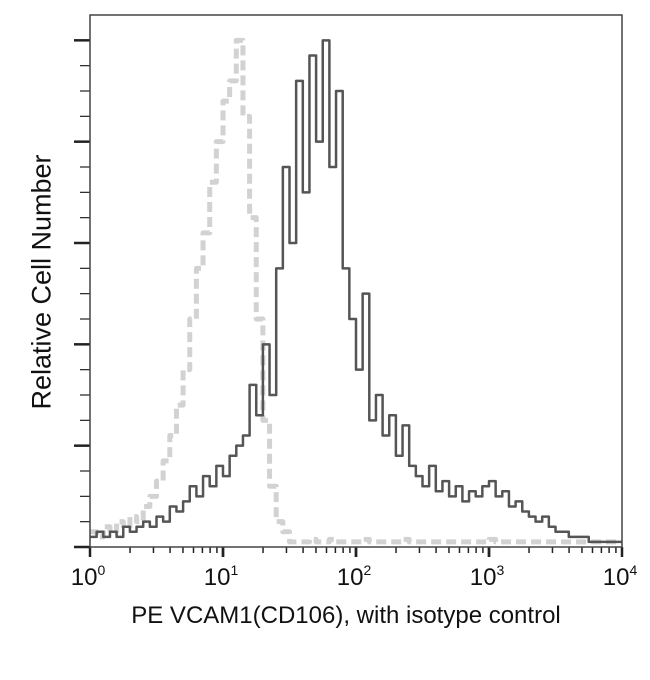 The height and width of the screenshot is (680, 650). I want to click on x-axis-label: PE VCAM1(CD106), with isotype control, so click(346, 615).